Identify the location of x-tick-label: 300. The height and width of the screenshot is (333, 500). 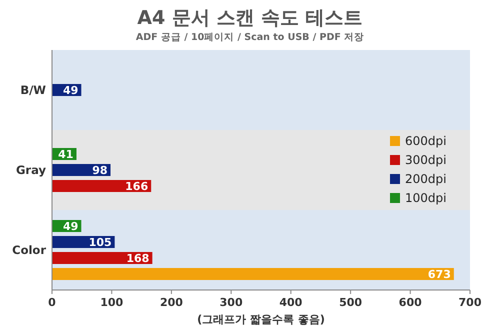
(231, 302).